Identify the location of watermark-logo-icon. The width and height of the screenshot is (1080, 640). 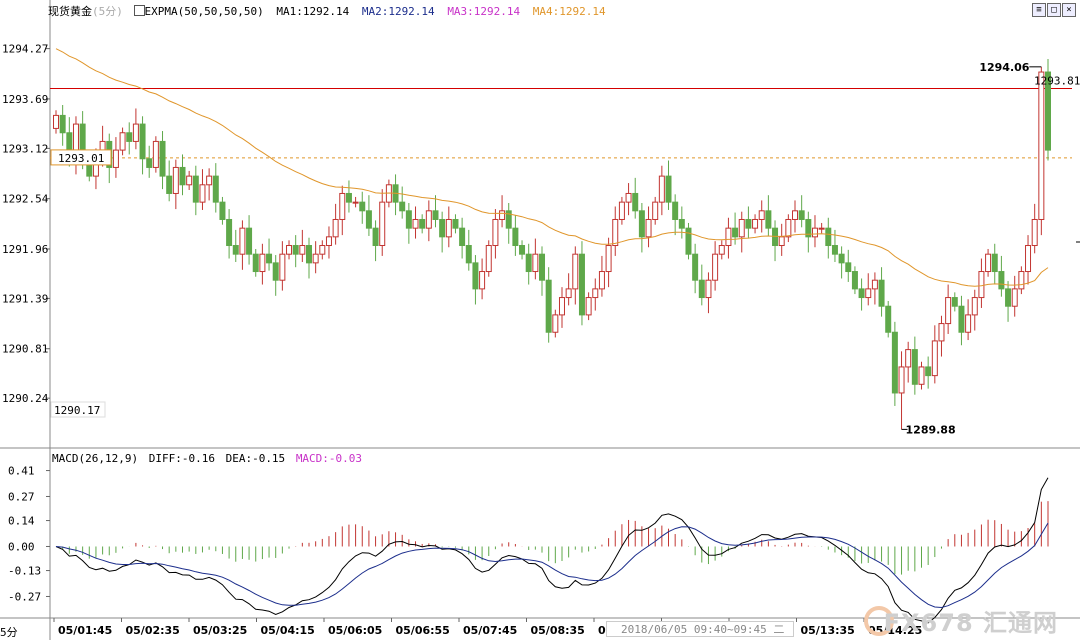
(879, 621).